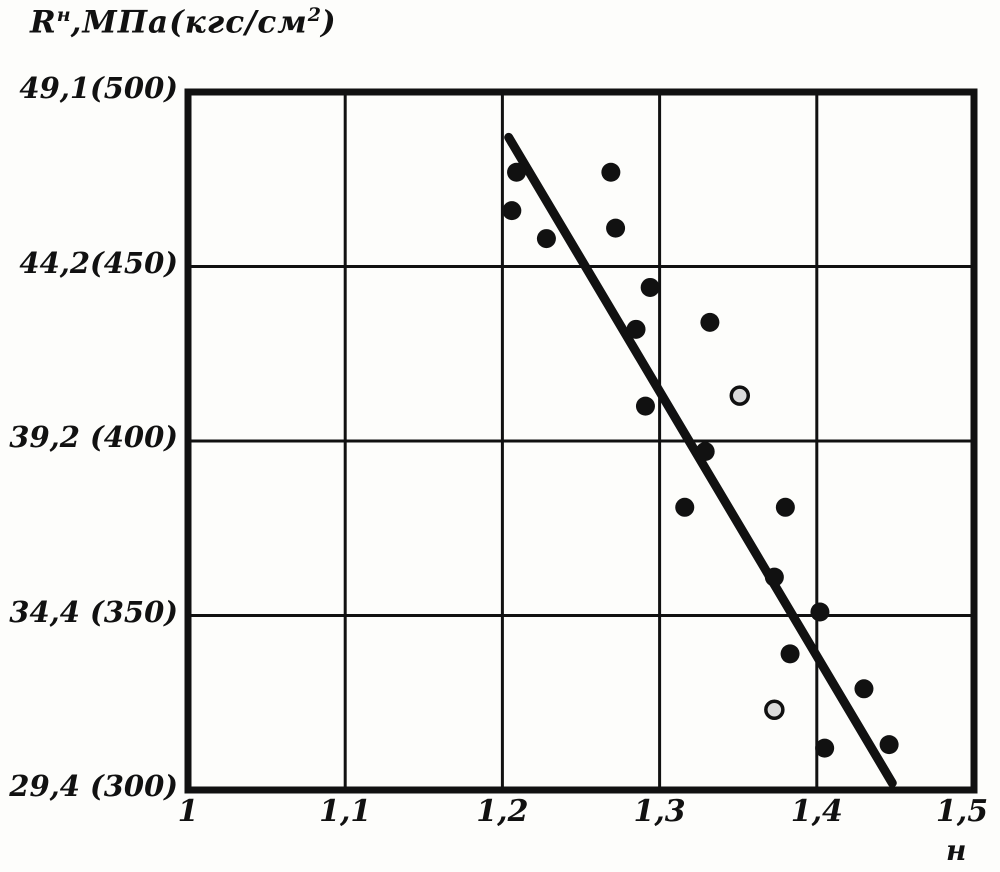  I want to click on x-tick-label: 1, so click(188, 811).